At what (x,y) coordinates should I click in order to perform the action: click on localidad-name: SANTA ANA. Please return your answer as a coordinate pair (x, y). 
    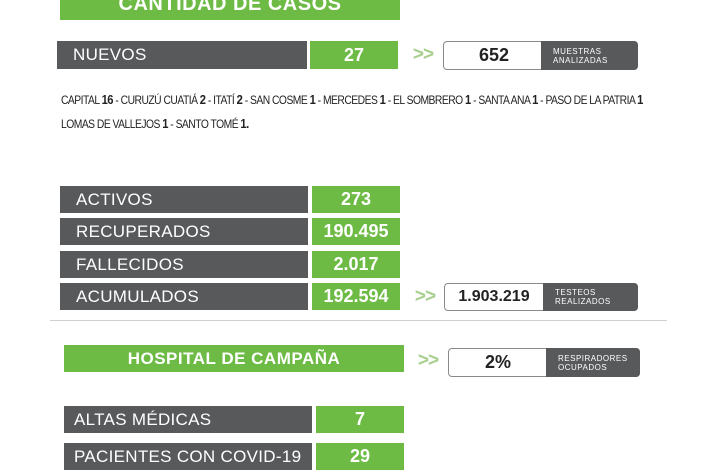
    Looking at the image, I should click on (504, 100).